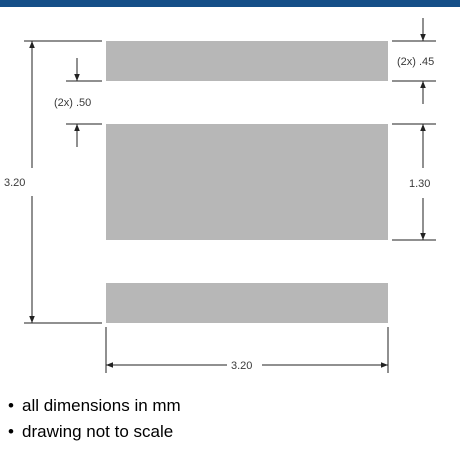 The width and height of the screenshot is (460, 457). I want to click on note-item: • all dimensions in mm, so click(94, 406).